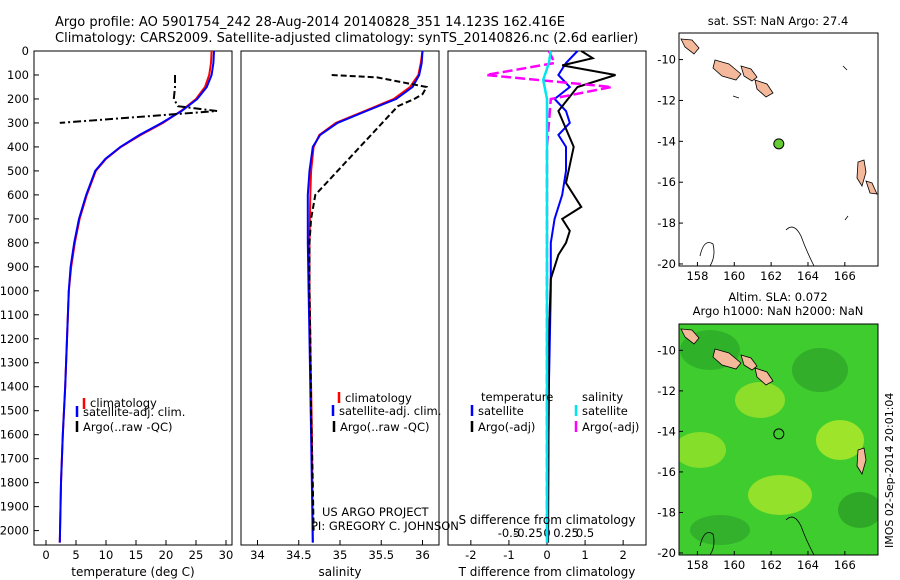 The width and height of the screenshot is (900, 580). Describe the element at coordinates (501, 411) in the screenshot. I see `legend-t-satellite: satellite` at that location.